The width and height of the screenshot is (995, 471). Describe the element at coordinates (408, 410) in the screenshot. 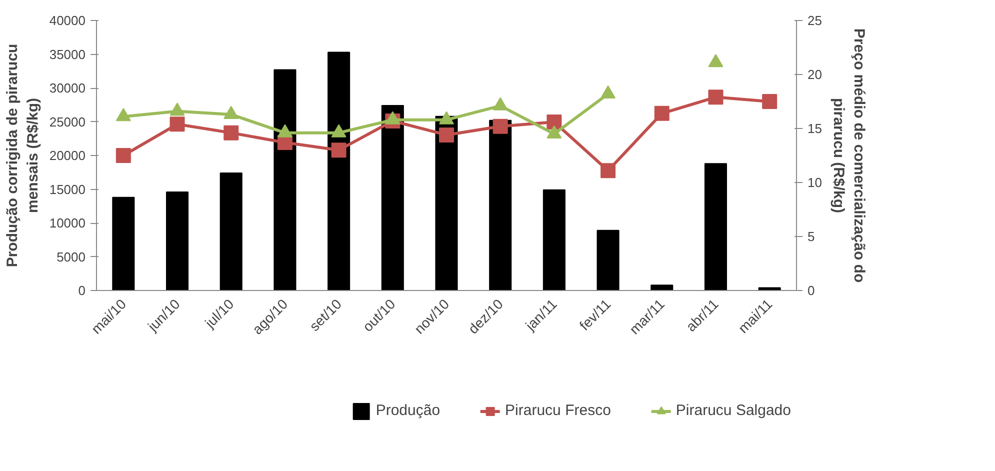

I see `legend-label: Produção` at that location.